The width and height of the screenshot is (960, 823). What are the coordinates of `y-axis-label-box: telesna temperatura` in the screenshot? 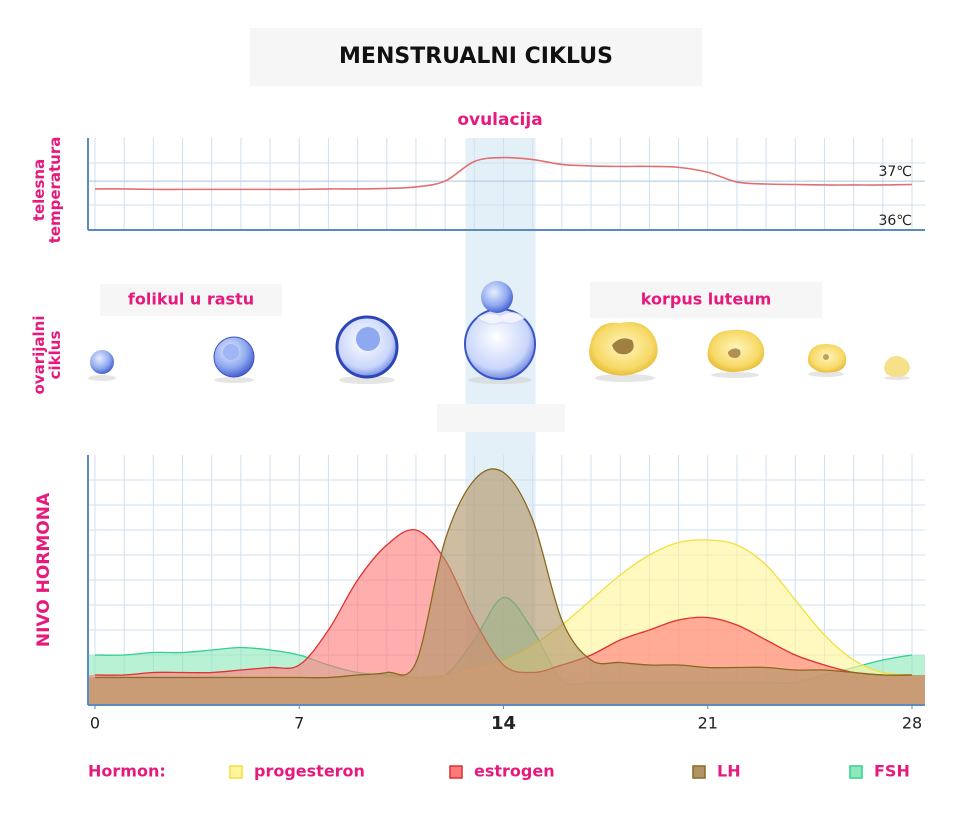 It's located at (47, 190).